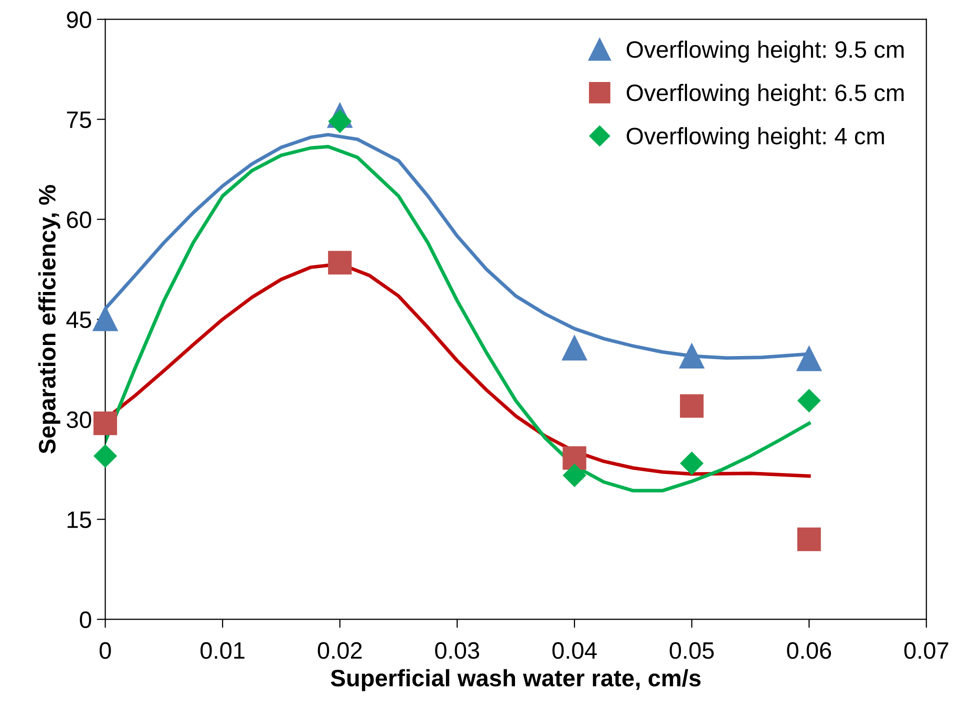  What do you see at coordinates (222, 650) in the screenshot?
I see `x-tick-label: 0.01` at bounding box center [222, 650].